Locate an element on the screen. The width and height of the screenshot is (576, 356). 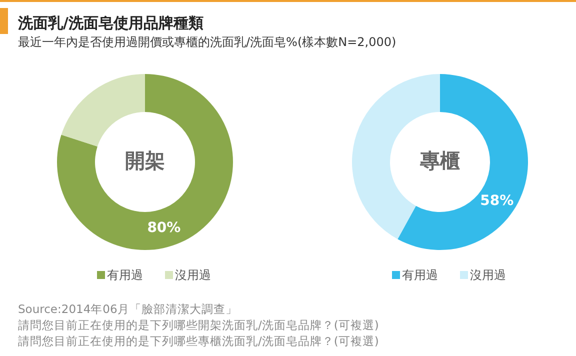
text: 請問您目前正在使用的是下列哪些開架洗面乳/洗面皂品牌？(可複選) is located at coordinates (198, 325).